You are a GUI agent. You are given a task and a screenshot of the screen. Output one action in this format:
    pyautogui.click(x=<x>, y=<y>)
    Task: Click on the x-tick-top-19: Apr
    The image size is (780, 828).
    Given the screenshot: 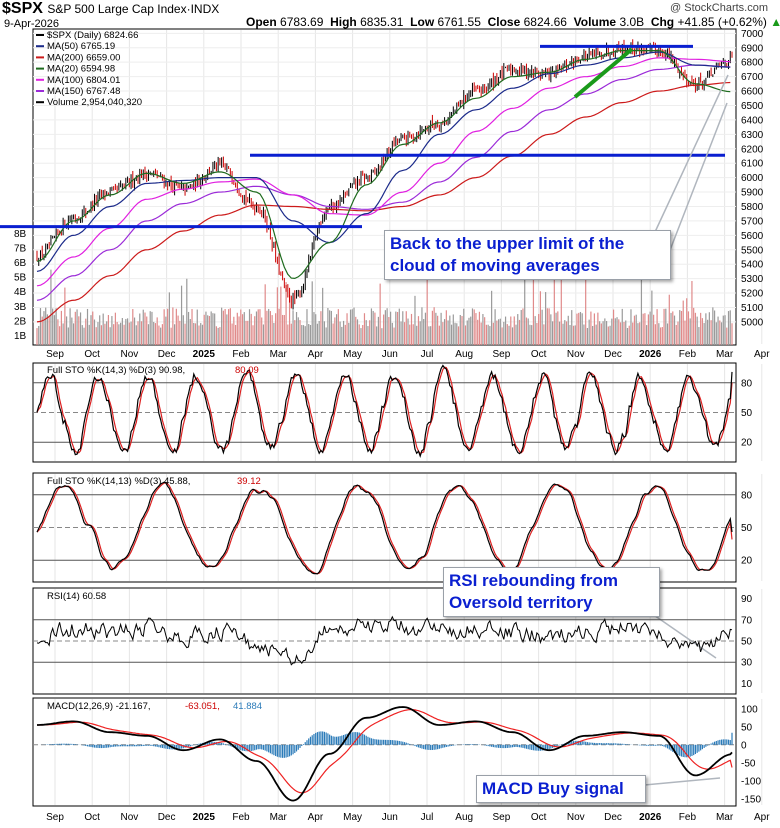 What is the action you would take?
    pyautogui.click(x=762, y=354)
    